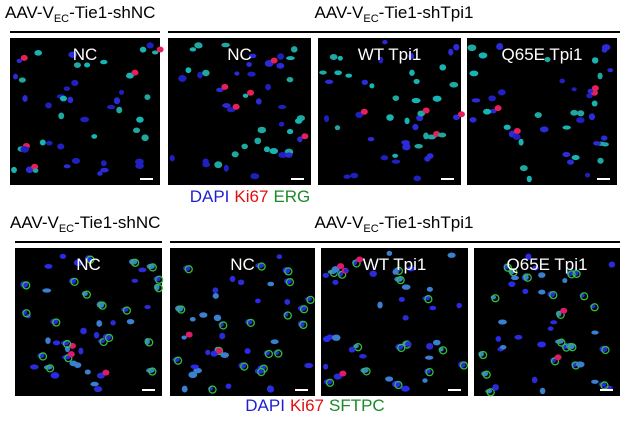 This screenshot has width=632, height=424. Describe the element at coordinates (542, 54) in the screenshot. I see `panel-label: Q65E Tpi1` at that location.